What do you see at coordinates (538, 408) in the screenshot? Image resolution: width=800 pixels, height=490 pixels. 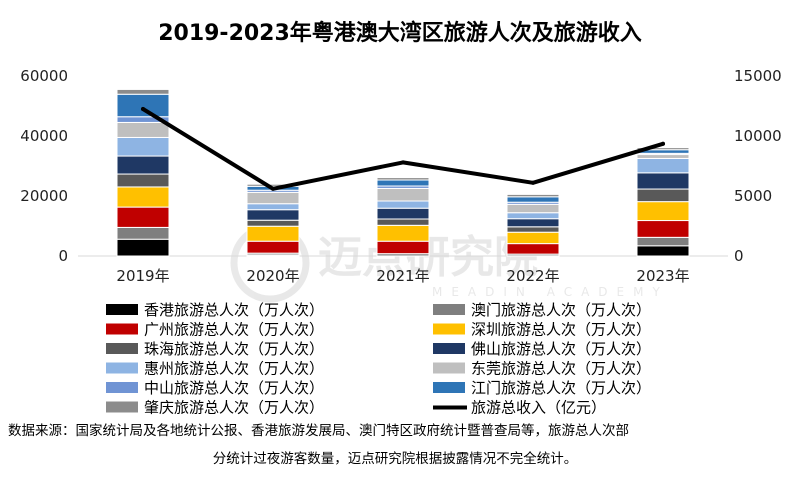 I see `legend-label: 旅游总收入（亿元）` at bounding box center [538, 408].